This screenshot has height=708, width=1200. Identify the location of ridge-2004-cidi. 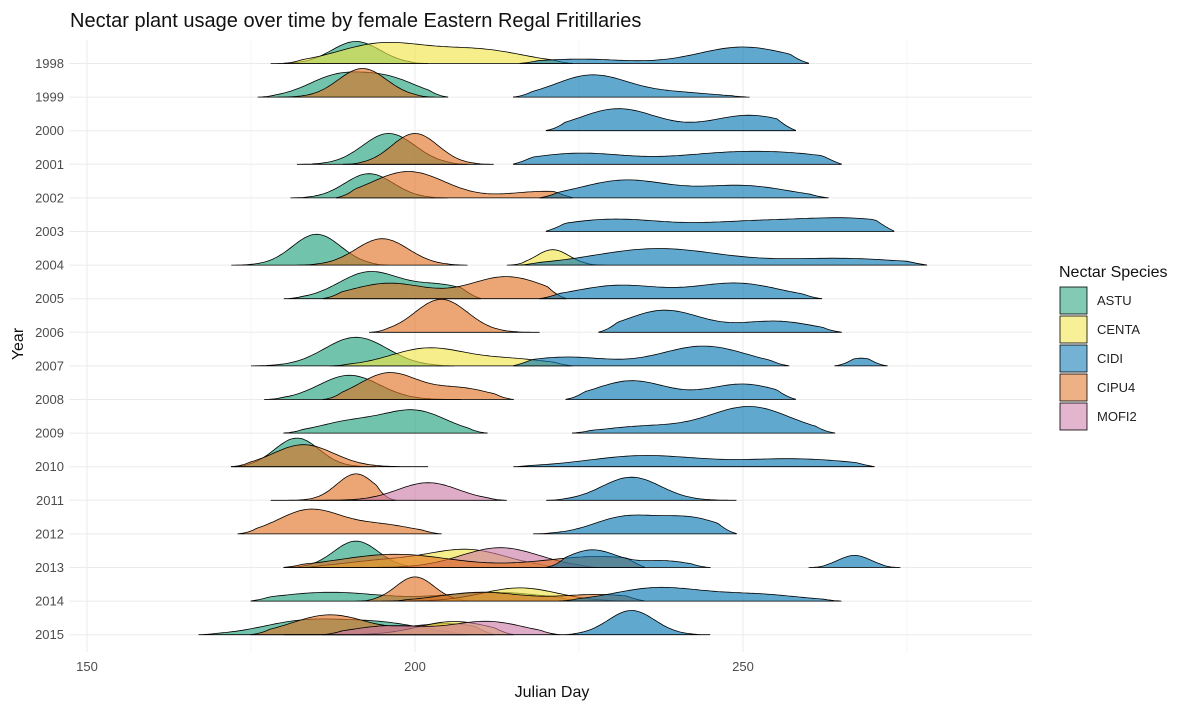
(723, 257).